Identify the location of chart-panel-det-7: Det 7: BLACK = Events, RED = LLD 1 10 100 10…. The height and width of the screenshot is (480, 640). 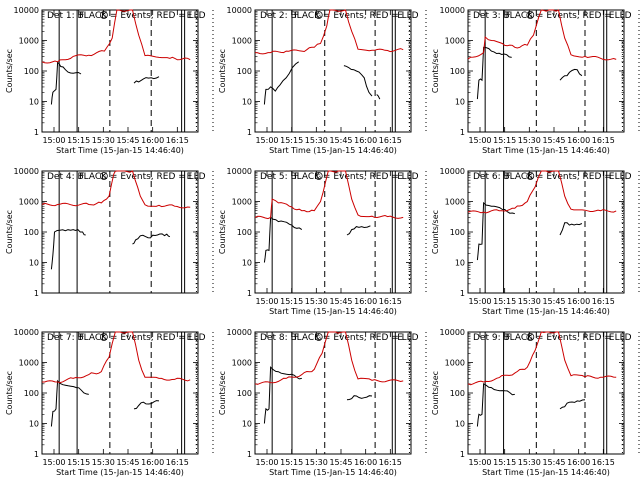
(109, 402).